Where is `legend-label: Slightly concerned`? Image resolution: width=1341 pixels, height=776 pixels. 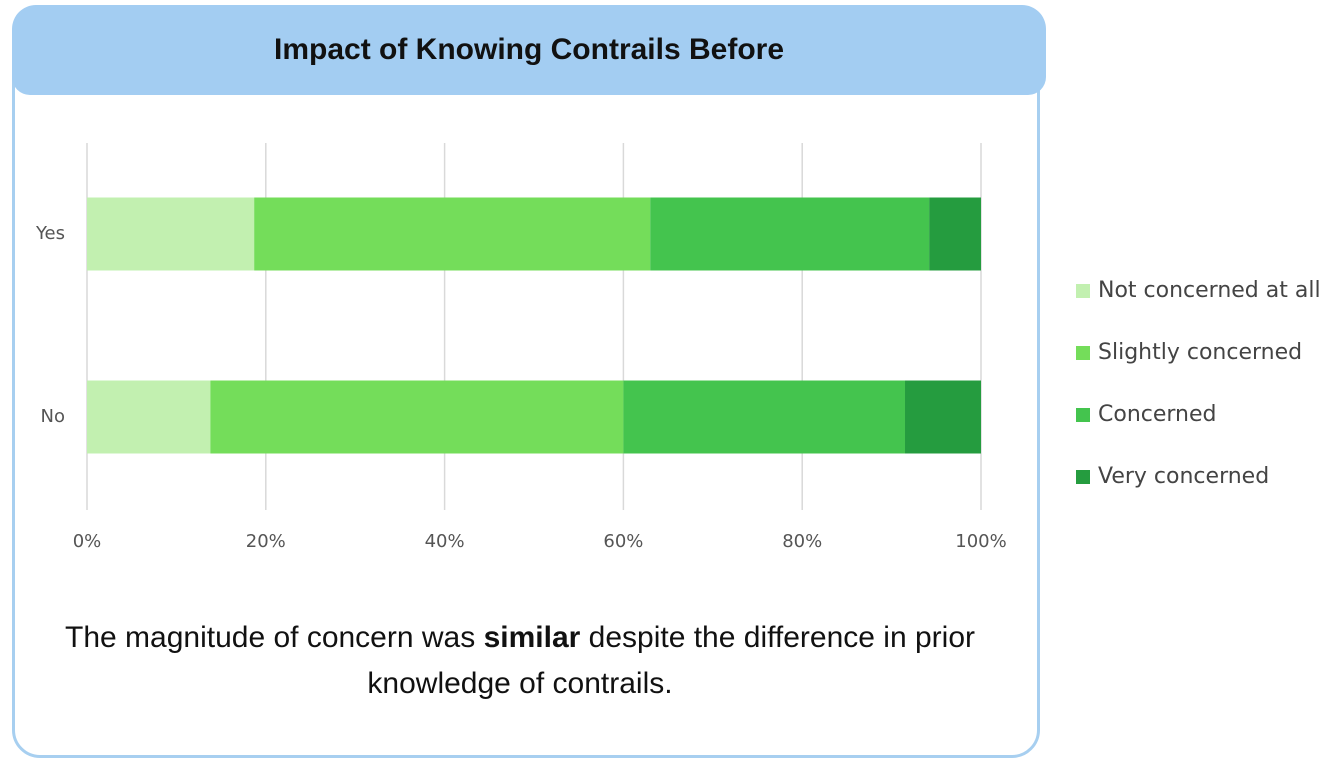
legend-label: Slightly concerned is located at coordinates (1200, 352).